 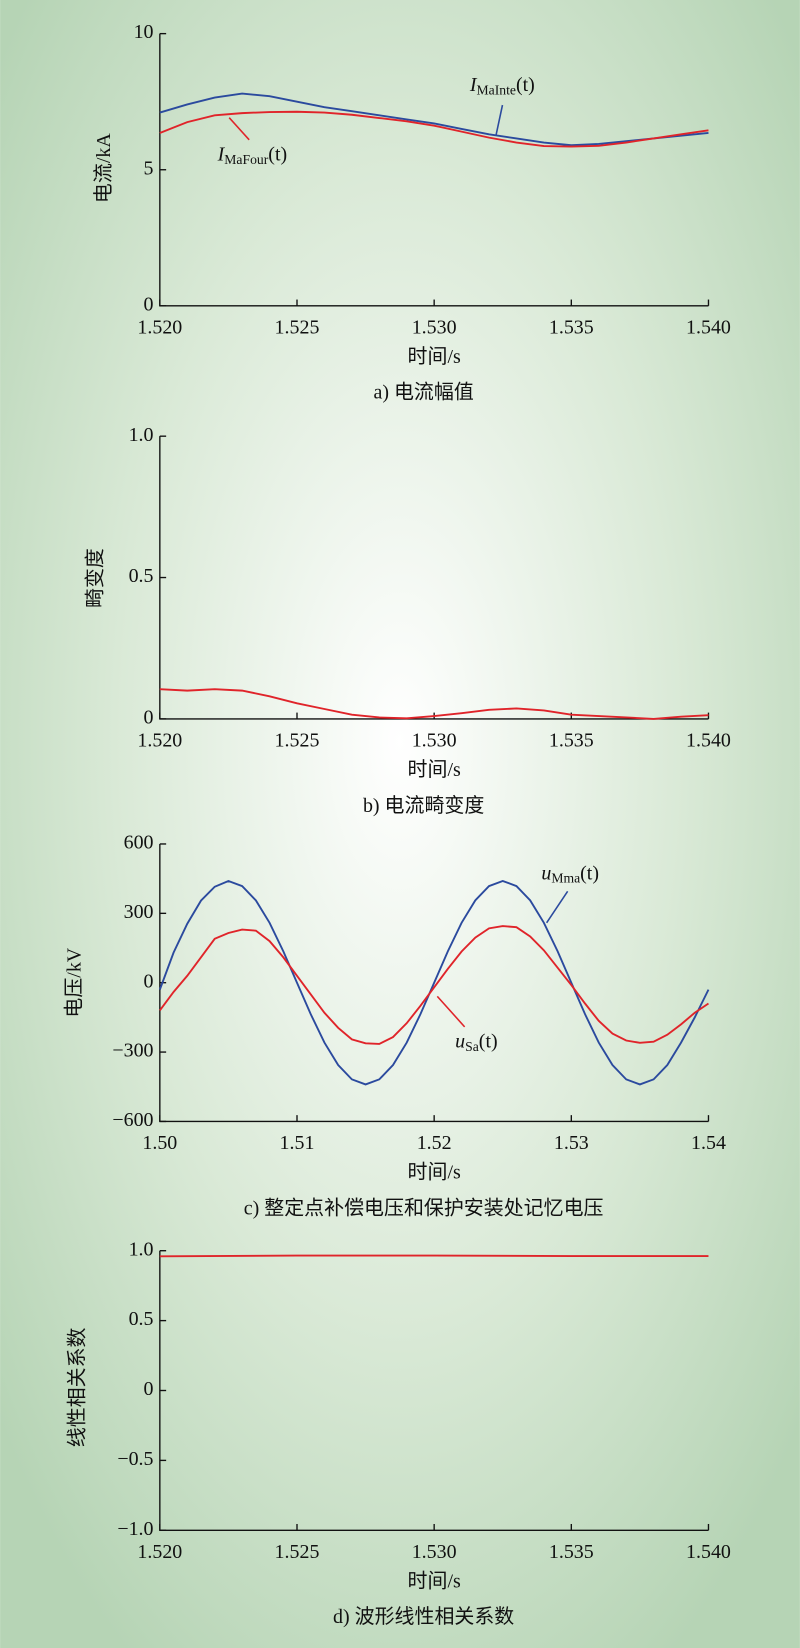 What do you see at coordinates (139, 912) in the screenshot?
I see `y-tick-label: 300` at bounding box center [139, 912].